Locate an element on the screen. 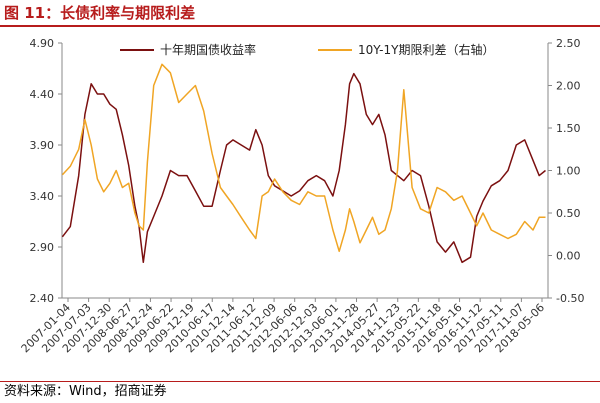 The image size is (600, 403). chart-legend: 十年期国债收益率 10Y-1Y期限利差（右轴） is located at coordinates (307, 49).